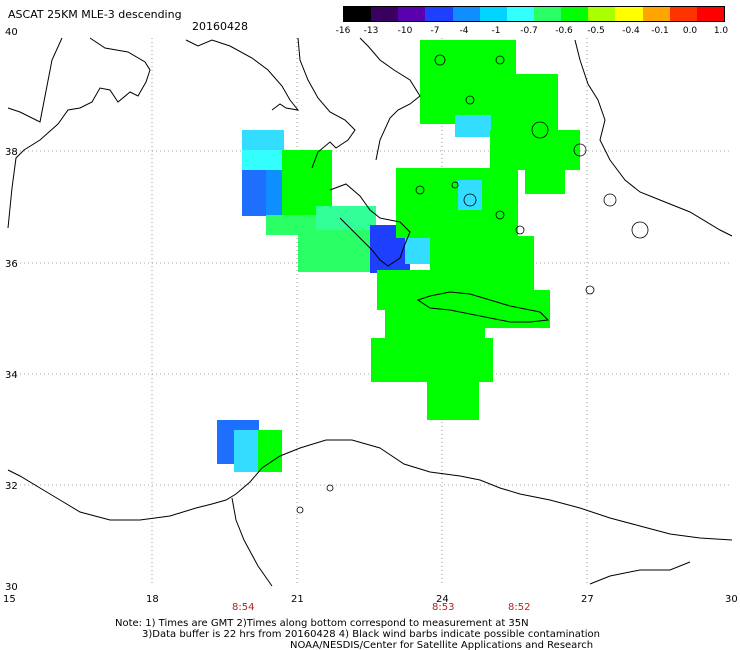 Image resolution: width=740 pixels, height=650 pixels. I want to click on lon-label: 30, so click(731, 599).